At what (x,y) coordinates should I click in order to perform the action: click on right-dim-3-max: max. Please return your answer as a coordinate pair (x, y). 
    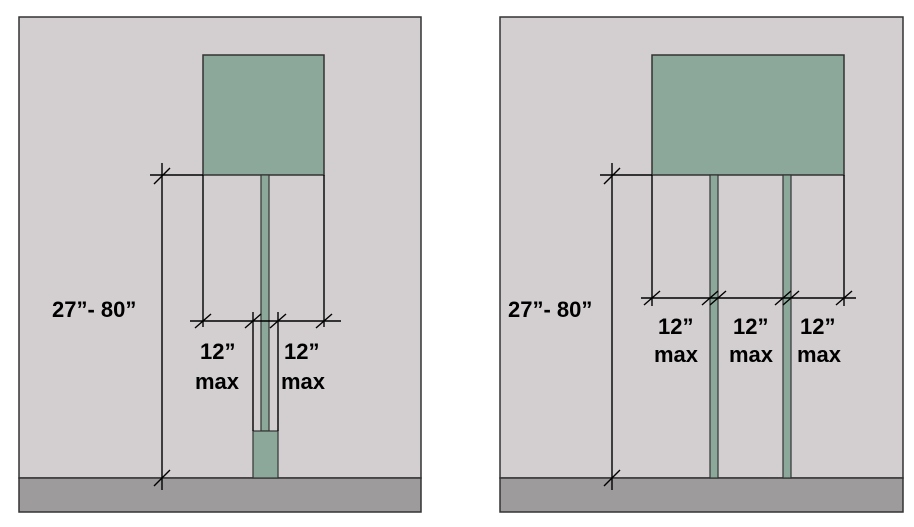
    Looking at the image, I should click on (819, 354).